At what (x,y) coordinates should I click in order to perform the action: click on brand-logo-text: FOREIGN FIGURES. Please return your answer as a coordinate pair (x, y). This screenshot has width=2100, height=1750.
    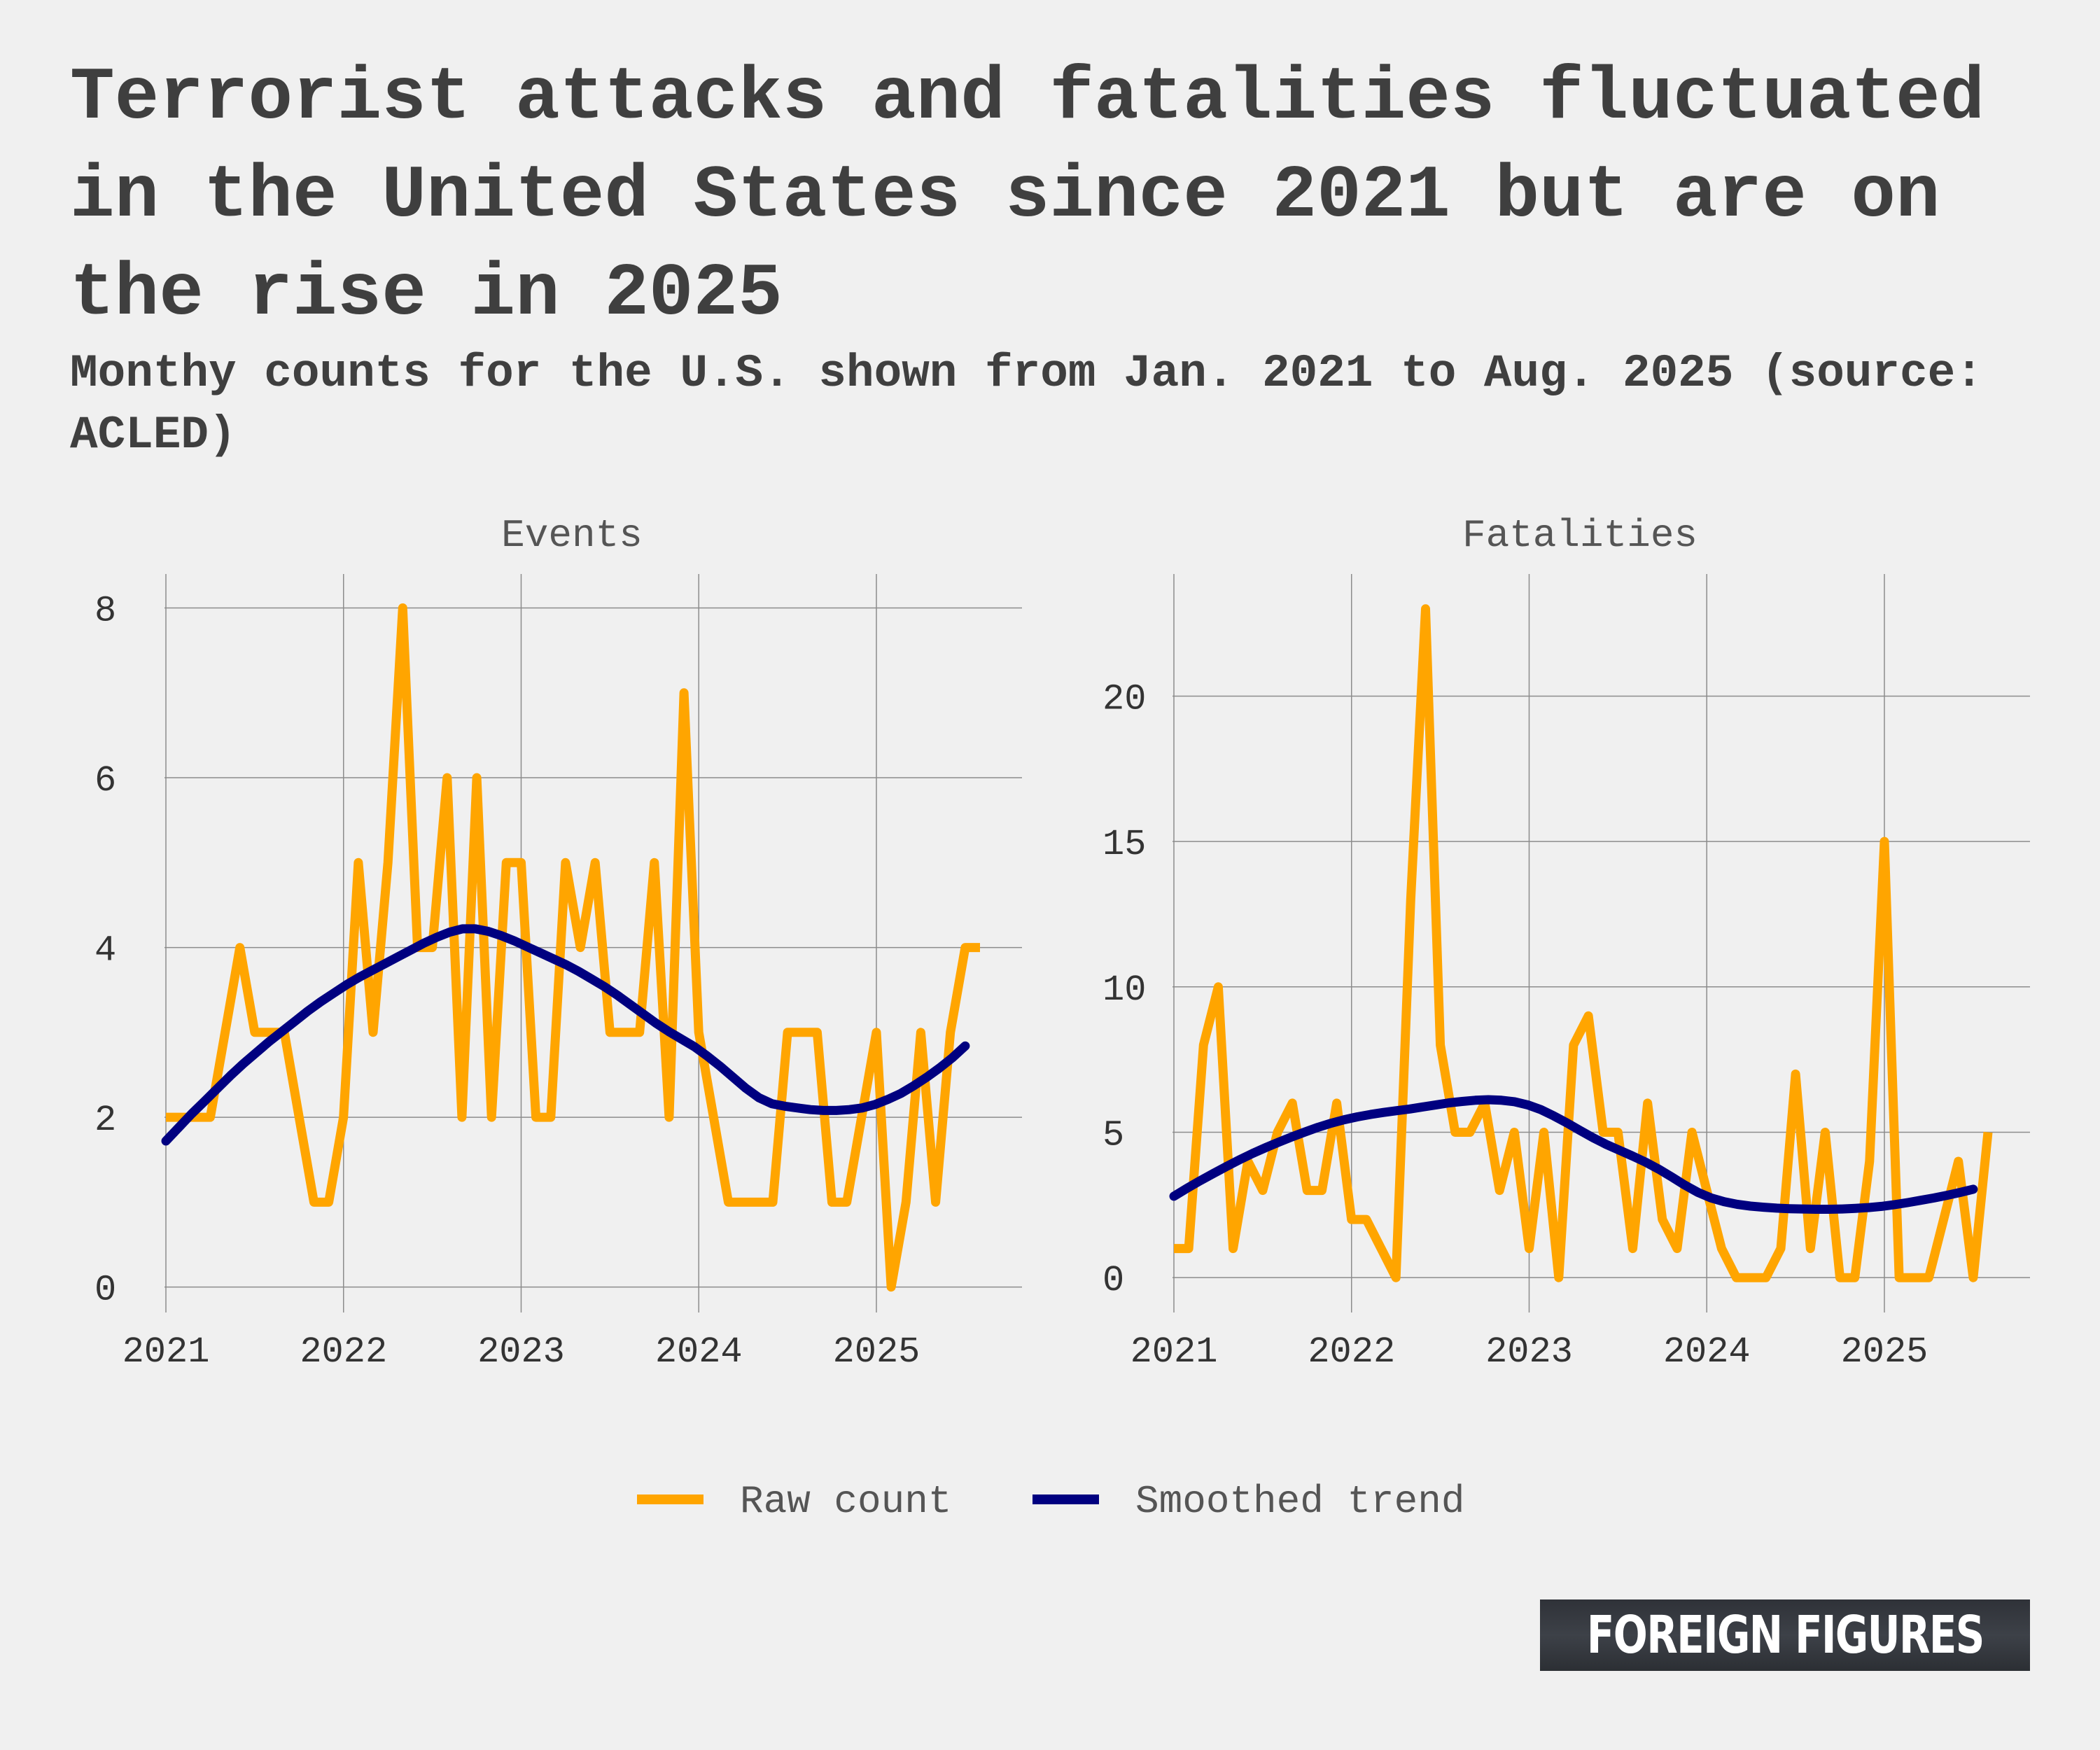
    Looking at the image, I should click on (1785, 1635).